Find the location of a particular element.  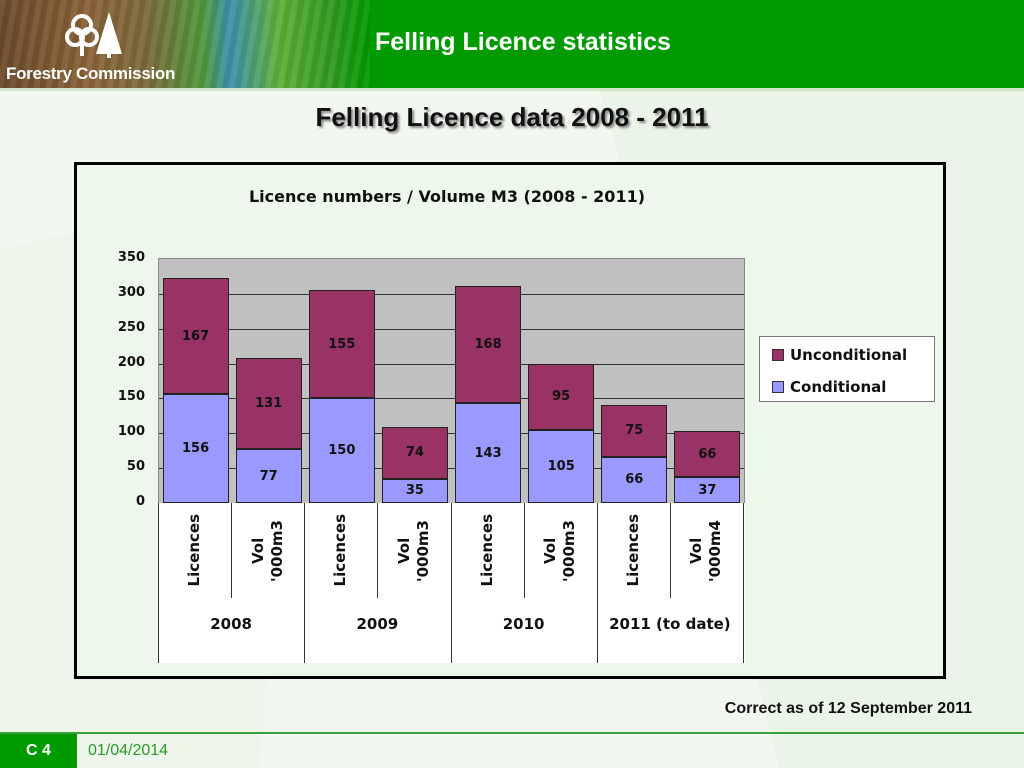

x-category-label: Vol '000m4 is located at coordinates (706, 550).